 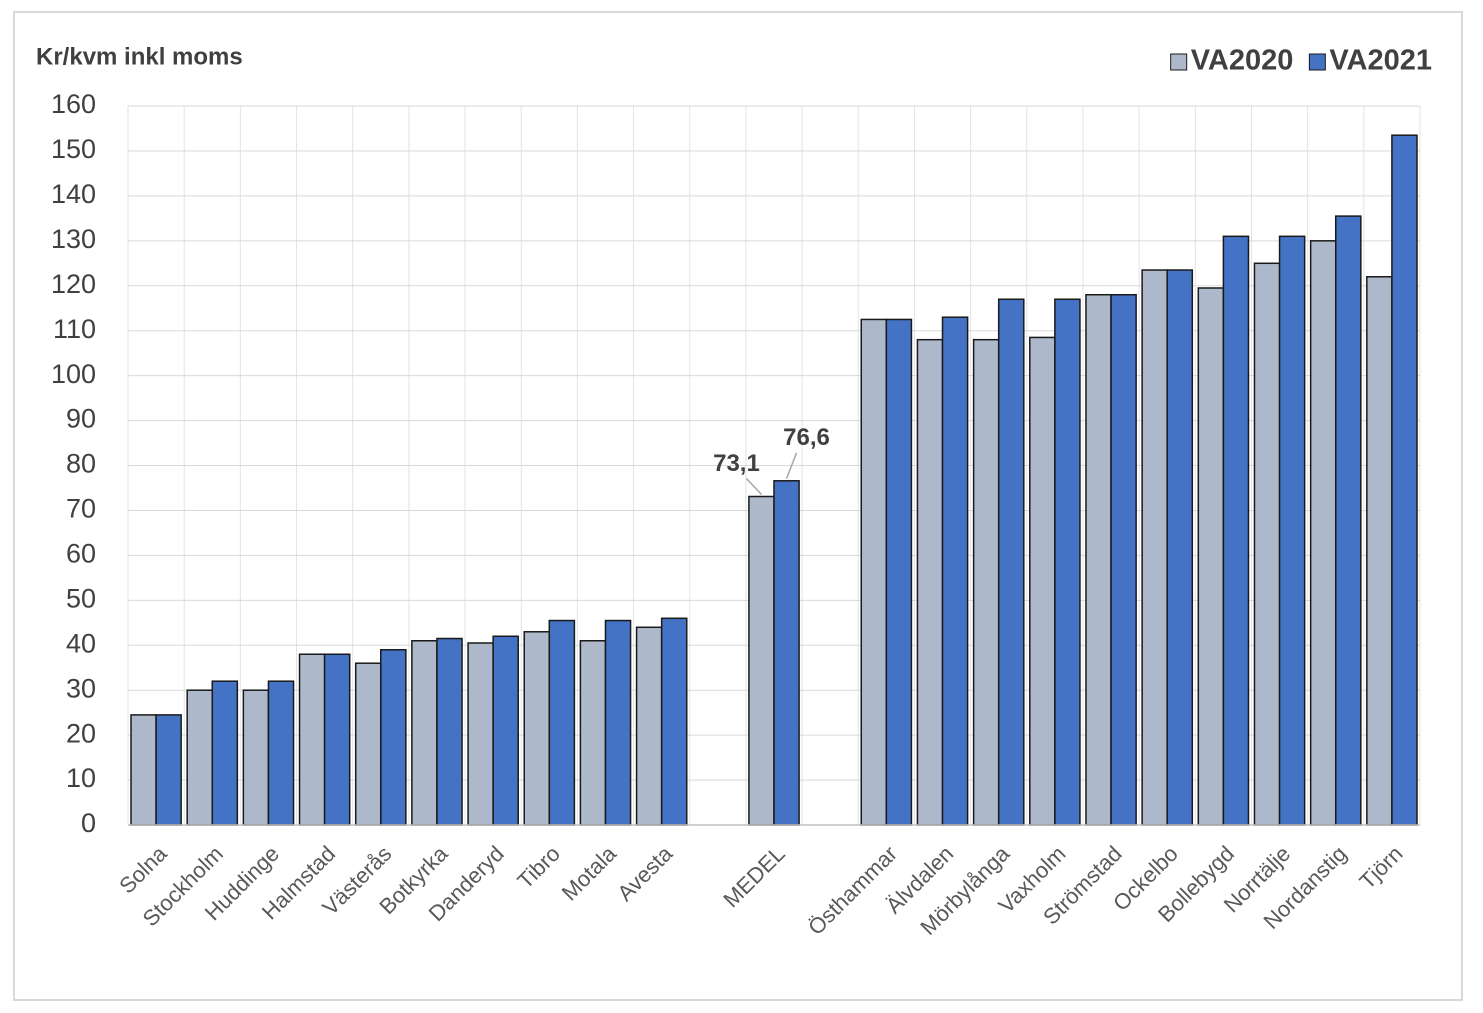 I want to click on y-tick-label: 50, so click(x=81, y=598).